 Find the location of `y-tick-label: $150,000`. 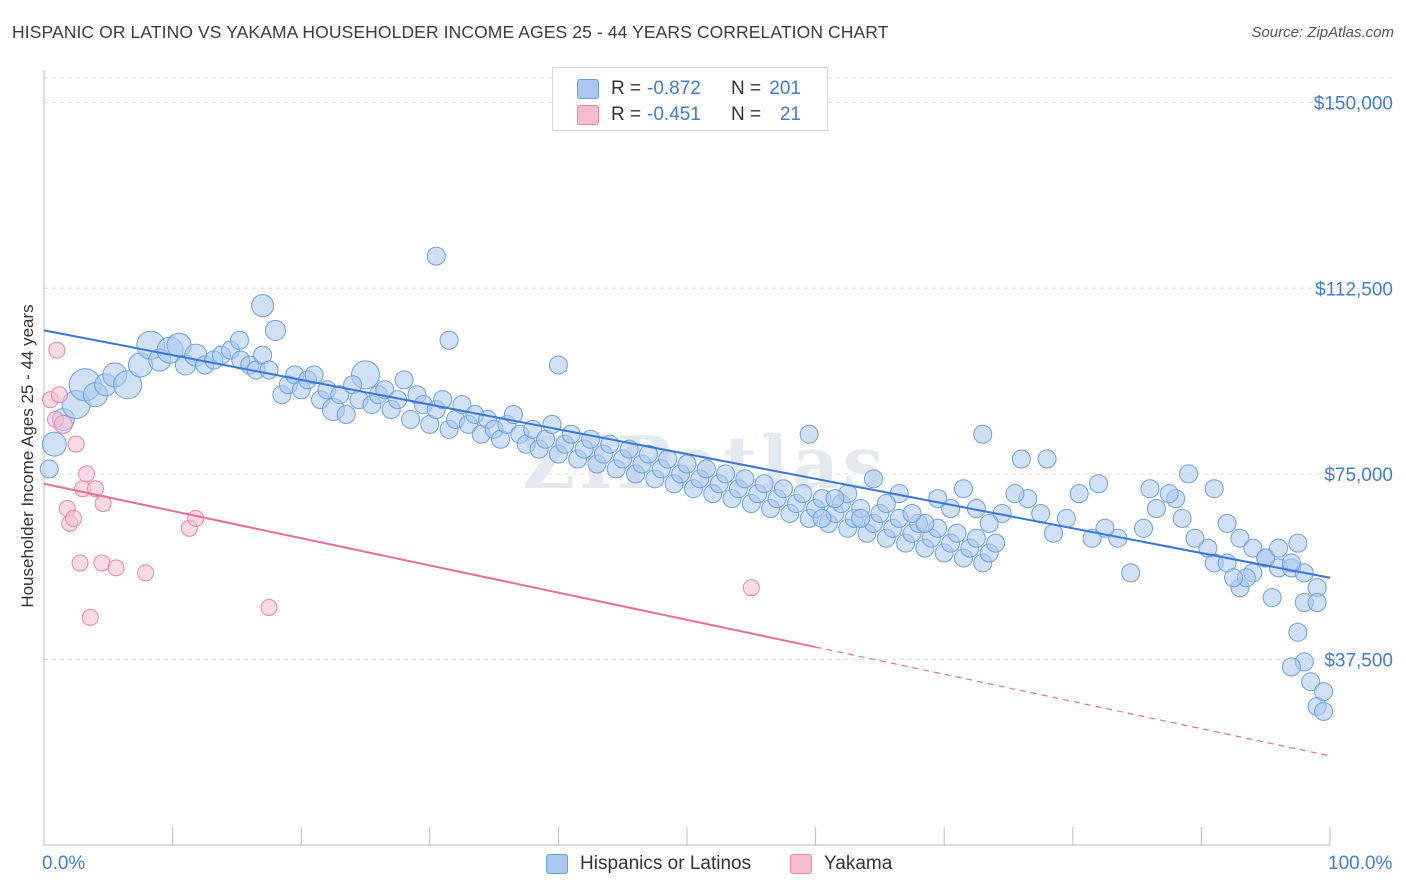

y-tick-label: $150,000 is located at coordinates (1353, 104).